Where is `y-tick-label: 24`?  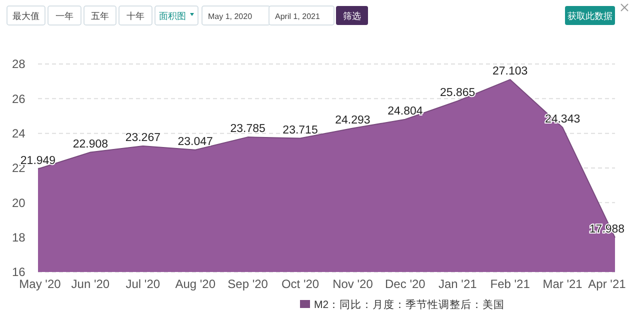
y-tick-label: 24 is located at coordinates (19, 133).